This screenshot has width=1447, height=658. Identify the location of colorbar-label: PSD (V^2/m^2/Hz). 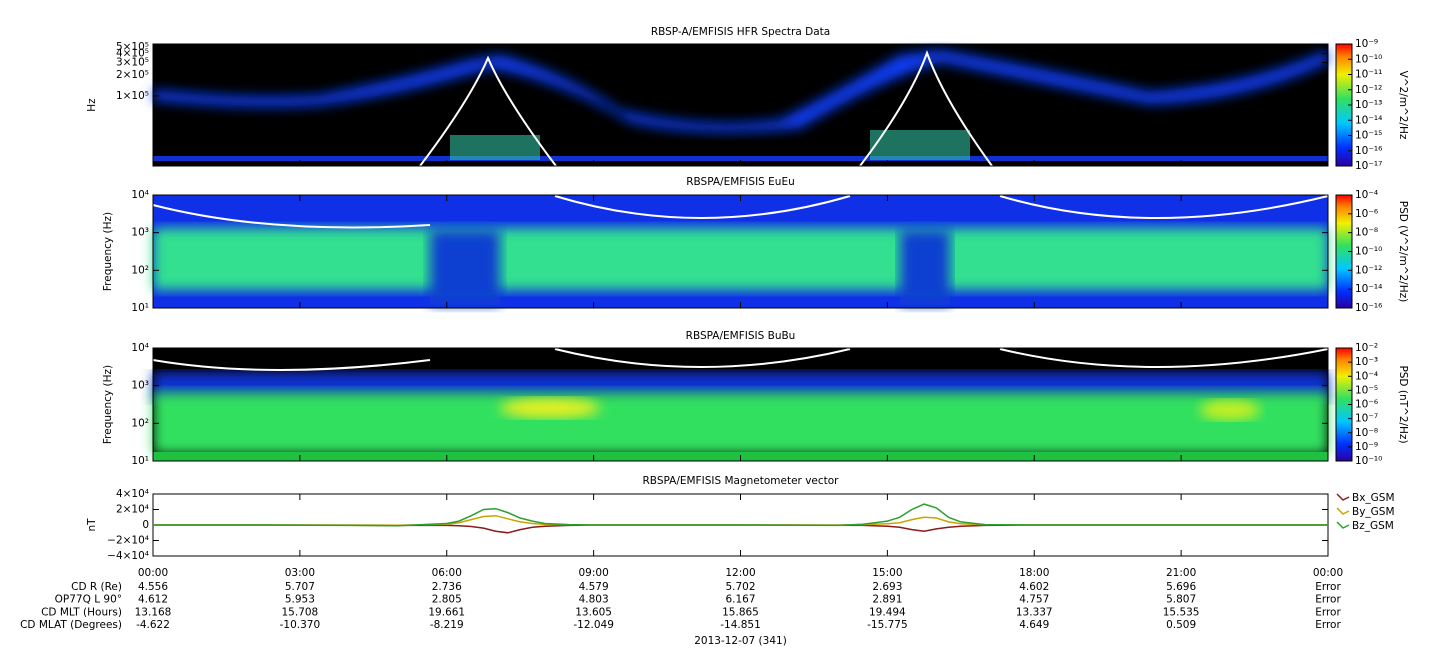
(1403, 251).